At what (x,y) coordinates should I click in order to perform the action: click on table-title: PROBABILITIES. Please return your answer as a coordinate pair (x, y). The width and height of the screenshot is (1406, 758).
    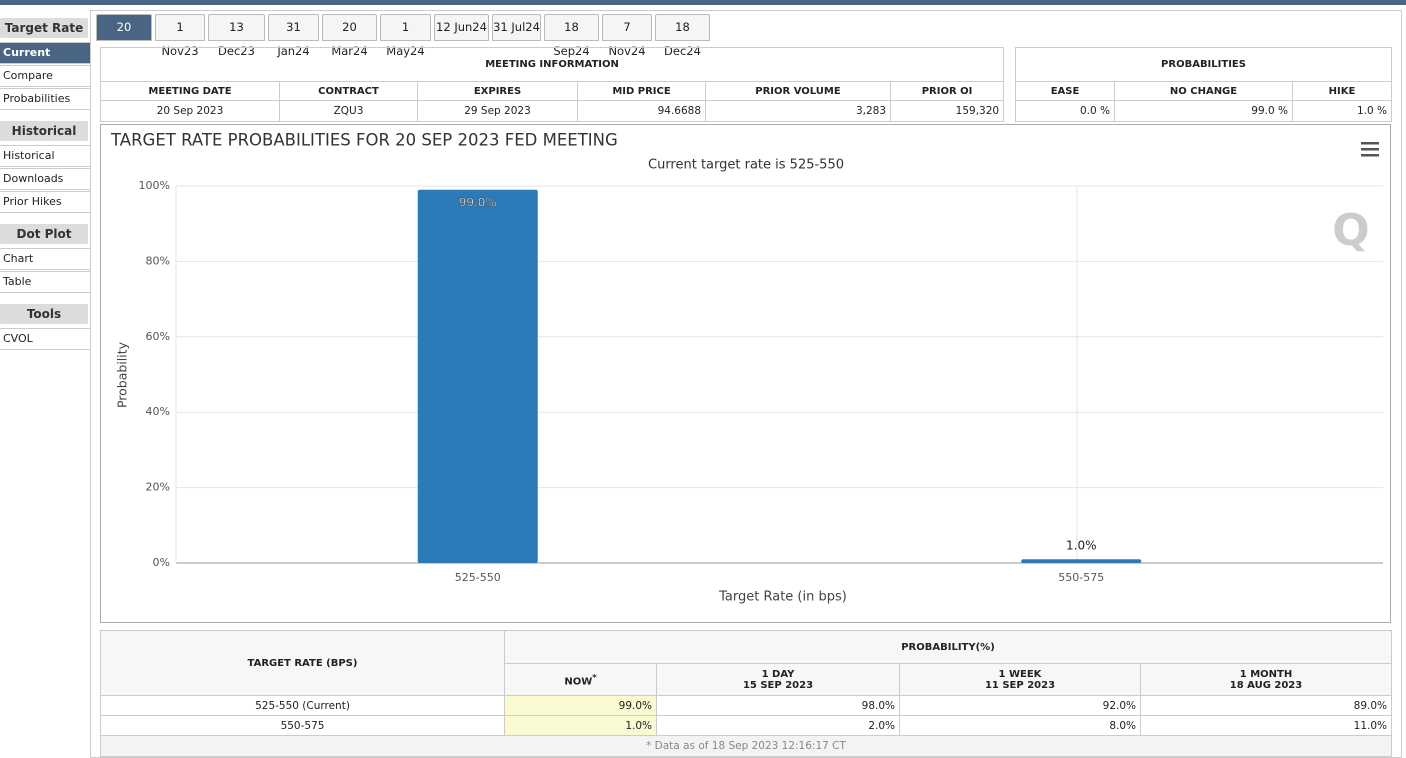
    Looking at the image, I should click on (1203, 64).